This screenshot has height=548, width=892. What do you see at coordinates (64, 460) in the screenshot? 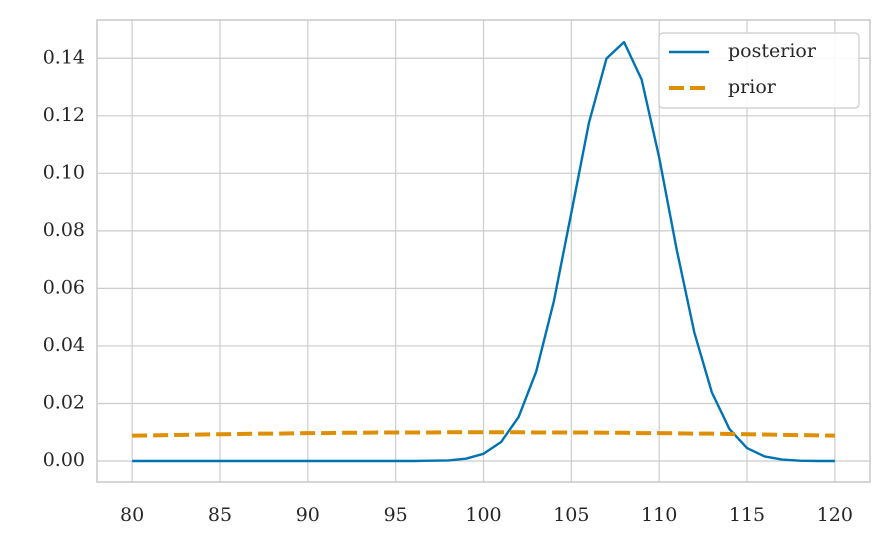
I see `y-tick-label: 0.00` at bounding box center [64, 460].